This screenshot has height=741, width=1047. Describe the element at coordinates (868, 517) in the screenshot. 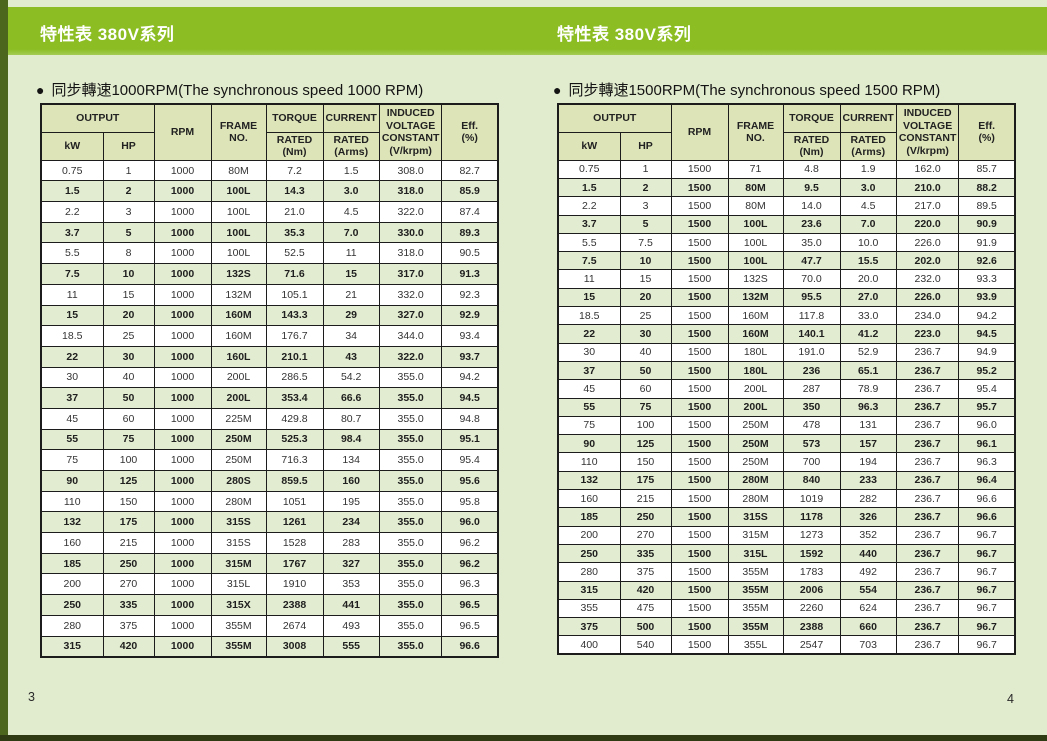

I see `table-cell: 326` at that location.